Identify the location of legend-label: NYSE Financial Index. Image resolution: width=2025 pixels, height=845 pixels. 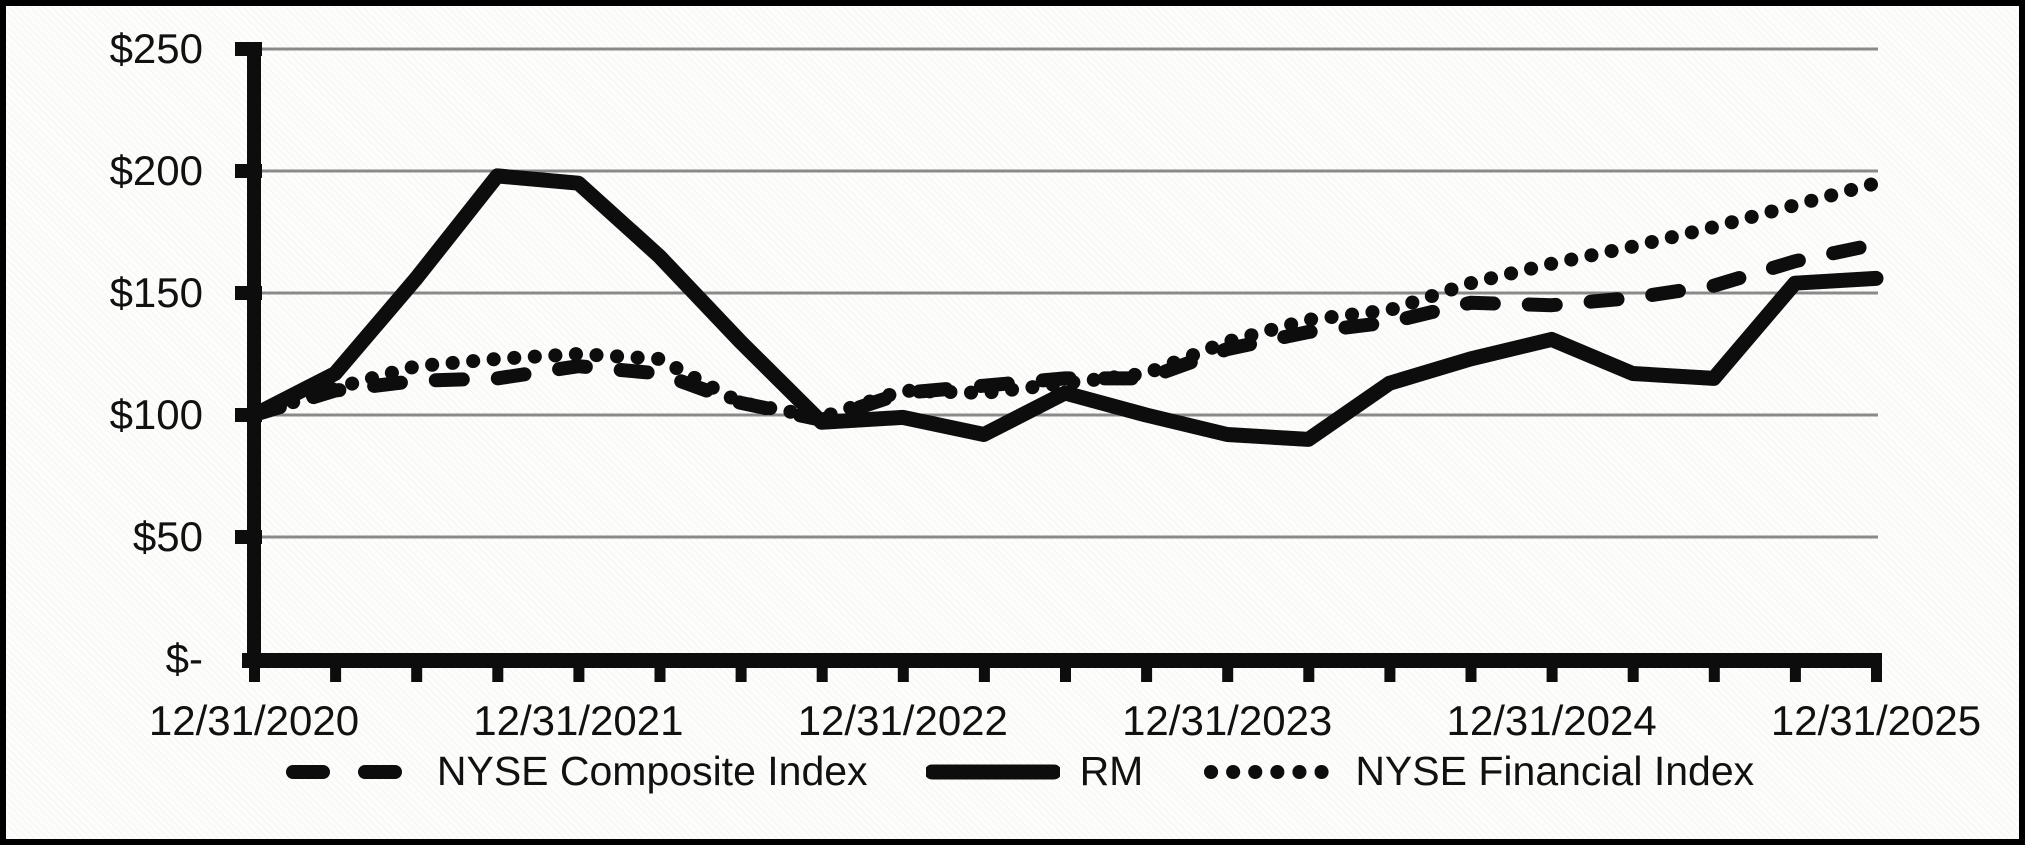
(1555, 771).